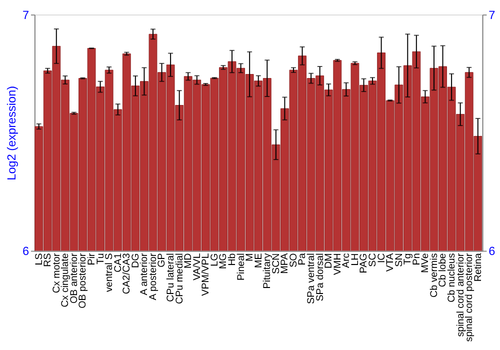 The height and width of the screenshot is (350, 500). What do you see at coordinates (408, 259) in the screenshot?
I see `x-tick-label: Tg` at bounding box center [408, 259].